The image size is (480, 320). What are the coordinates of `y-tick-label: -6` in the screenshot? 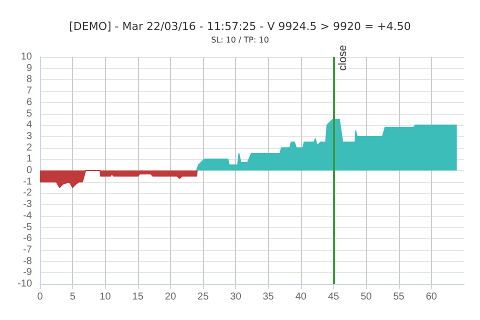 It's located at (27, 238).